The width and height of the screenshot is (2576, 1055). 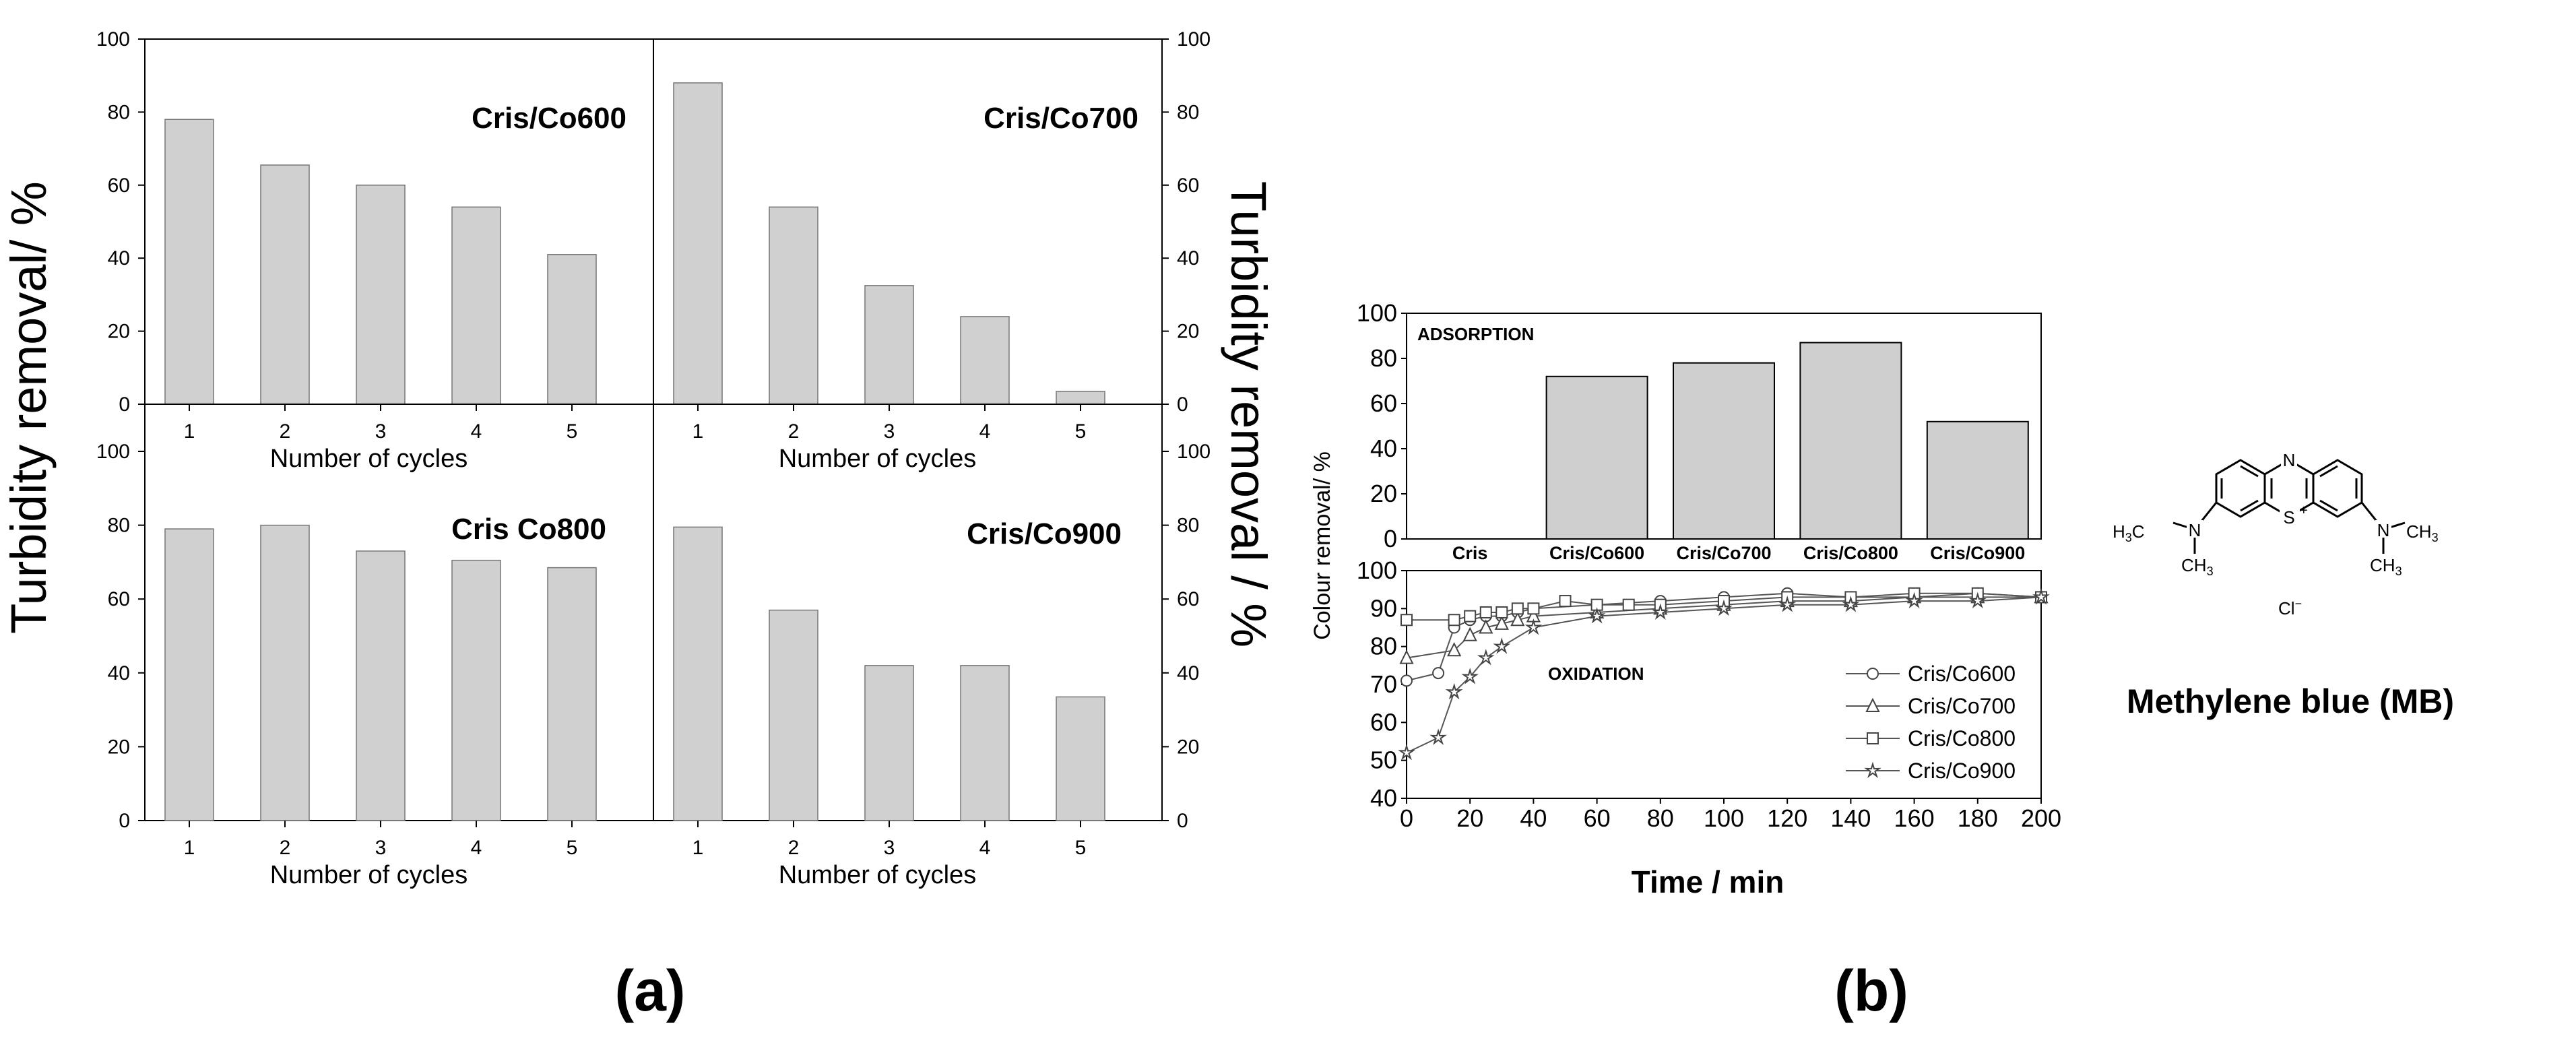 What do you see at coordinates (2304, 510) in the screenshot?
I see `mb-s-charge: +` at bounding box center [2304, 510].